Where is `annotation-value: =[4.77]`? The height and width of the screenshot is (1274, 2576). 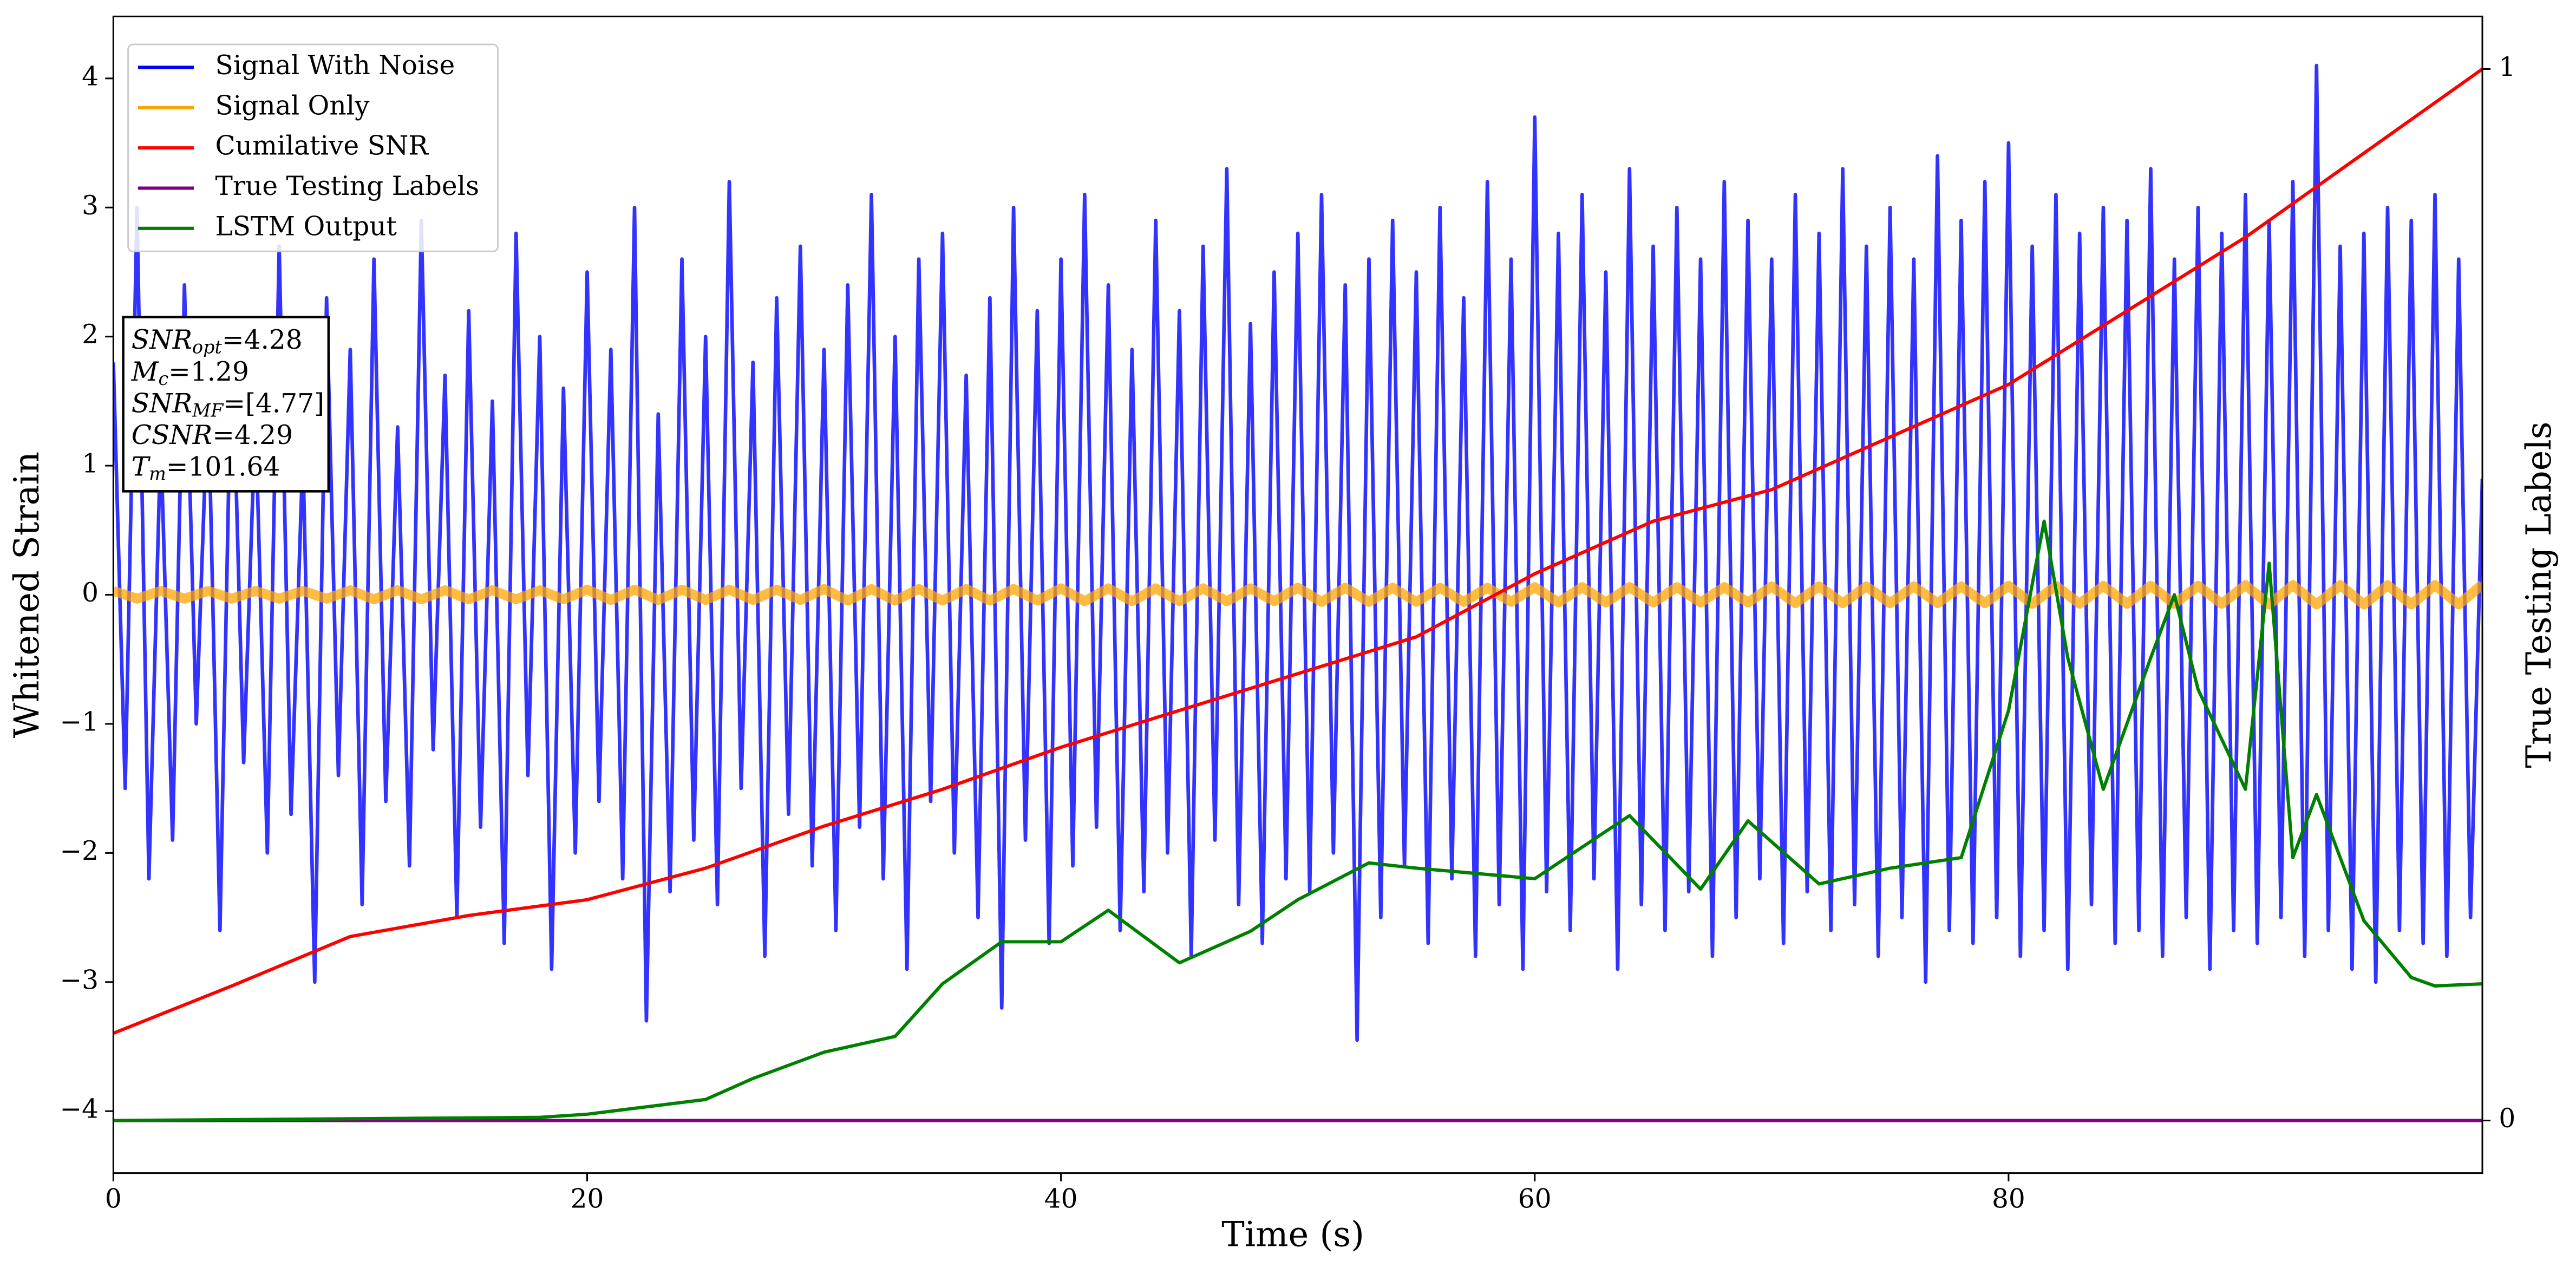
annotation-value: =[4.77] is located at coordinates (273, 403).